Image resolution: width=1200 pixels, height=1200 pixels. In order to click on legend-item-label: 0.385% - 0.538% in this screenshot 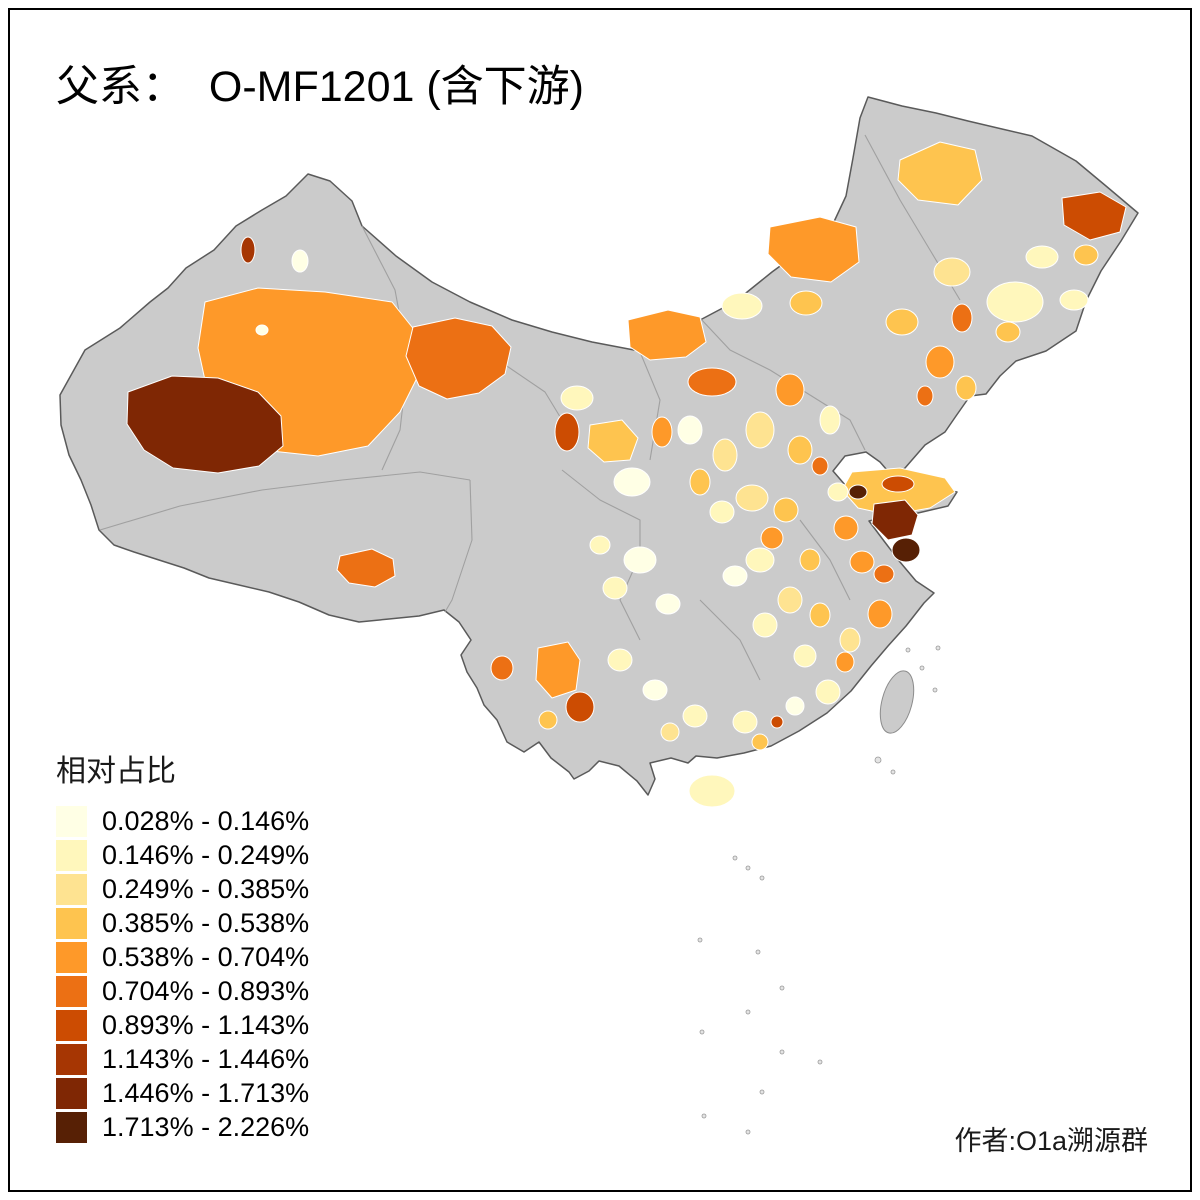, I will do `click(206, 923)`.